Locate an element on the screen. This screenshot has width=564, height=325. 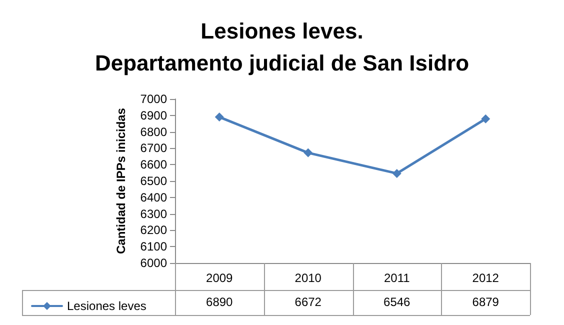
x-tick-label: 2012 is located at coordinates (486, 278).